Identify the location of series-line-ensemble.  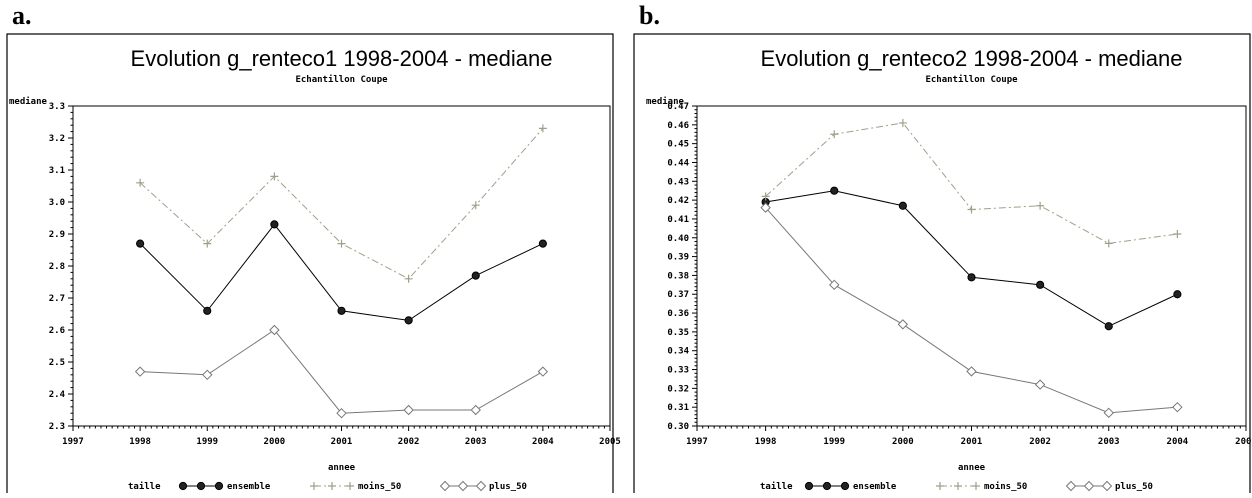
(341, 272).